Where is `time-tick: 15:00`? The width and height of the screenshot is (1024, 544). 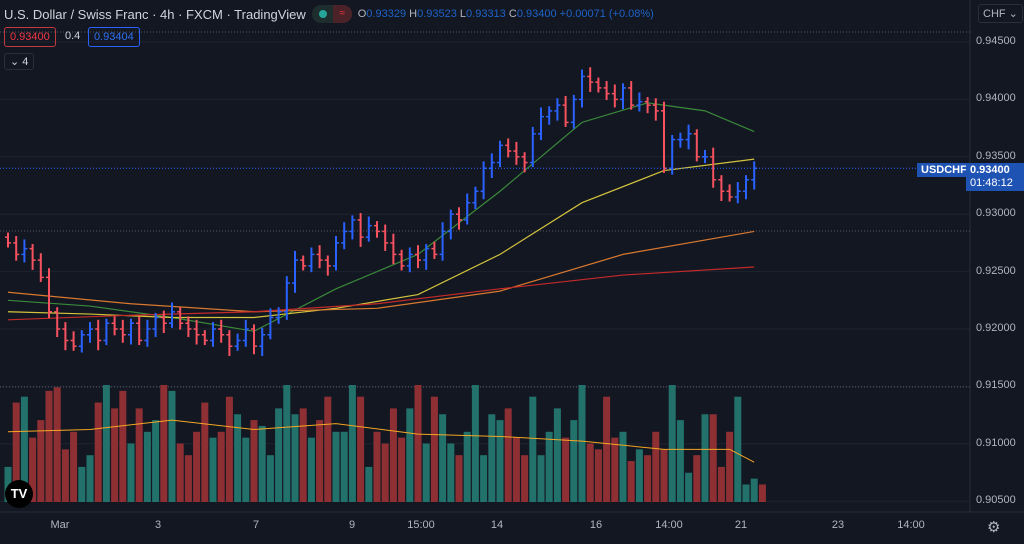
time-tick: 15:00 is located at coordinates (421, 525).